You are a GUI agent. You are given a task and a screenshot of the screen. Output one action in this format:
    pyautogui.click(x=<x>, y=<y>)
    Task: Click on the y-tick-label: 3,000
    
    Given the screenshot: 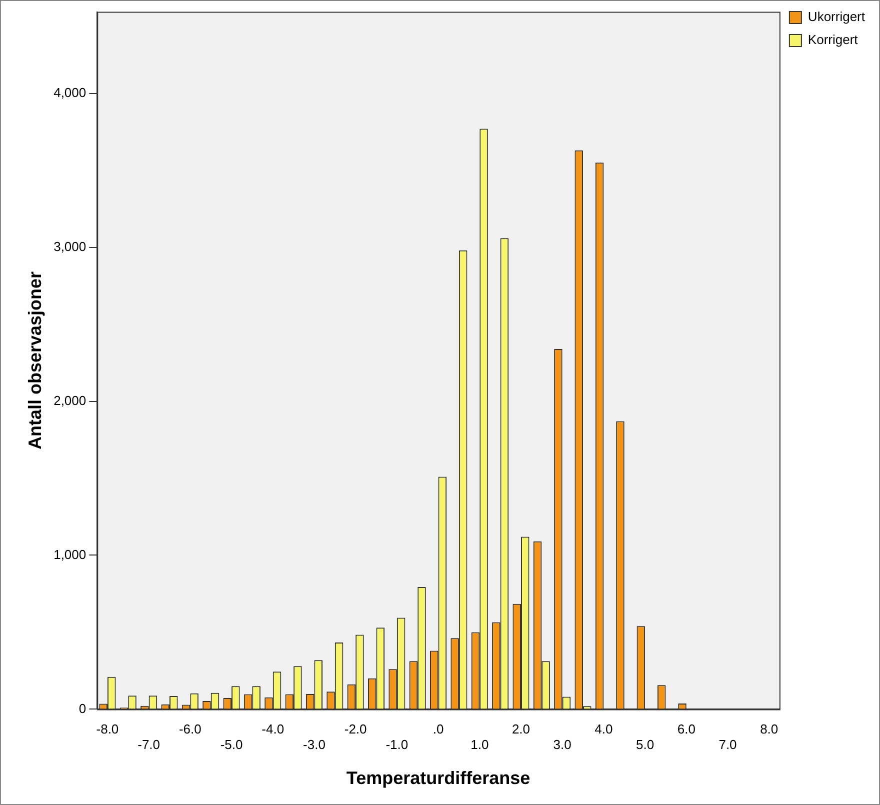 What is the action you would take?
    pyautogui.click(x=70, y=246)
    